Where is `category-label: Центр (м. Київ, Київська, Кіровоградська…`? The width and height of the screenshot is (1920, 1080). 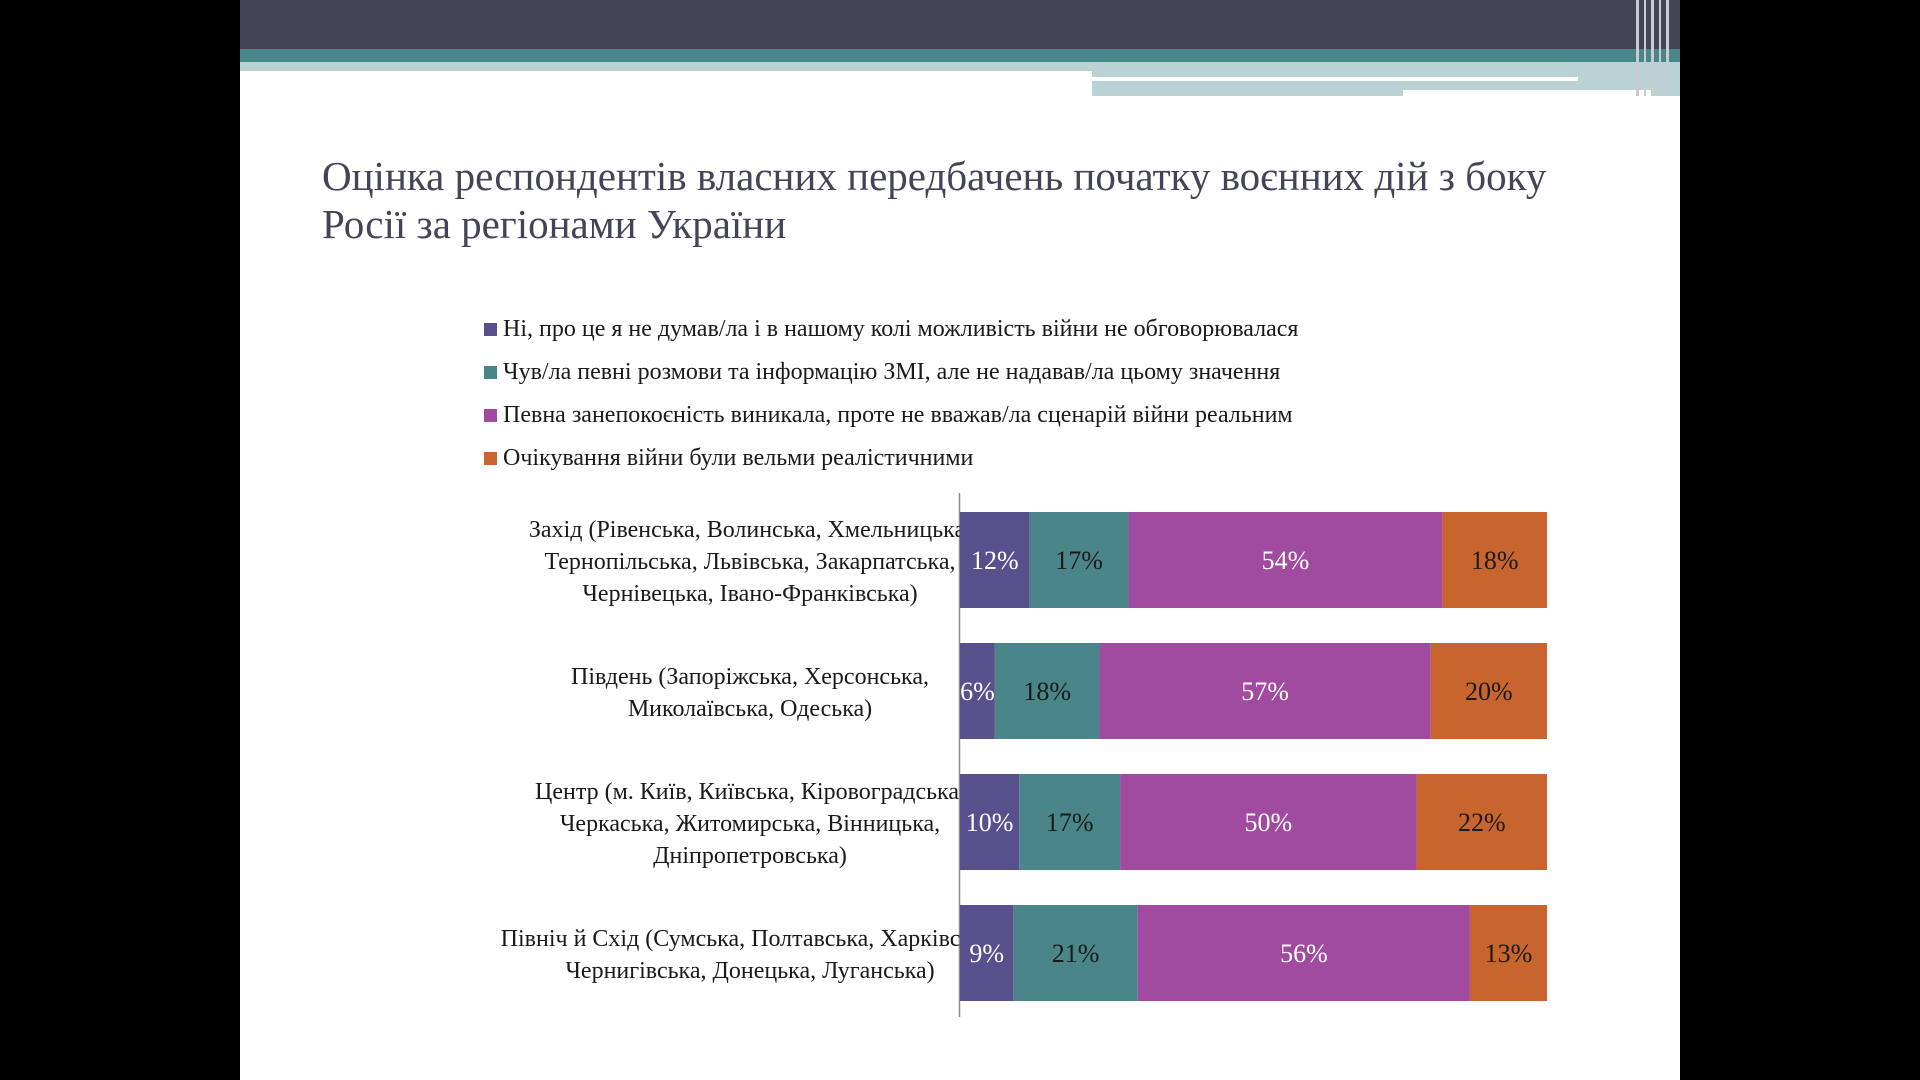
category-label: Центр (м. Київ, Київська, Кіровоградська… is located at coordinates (750, 824).